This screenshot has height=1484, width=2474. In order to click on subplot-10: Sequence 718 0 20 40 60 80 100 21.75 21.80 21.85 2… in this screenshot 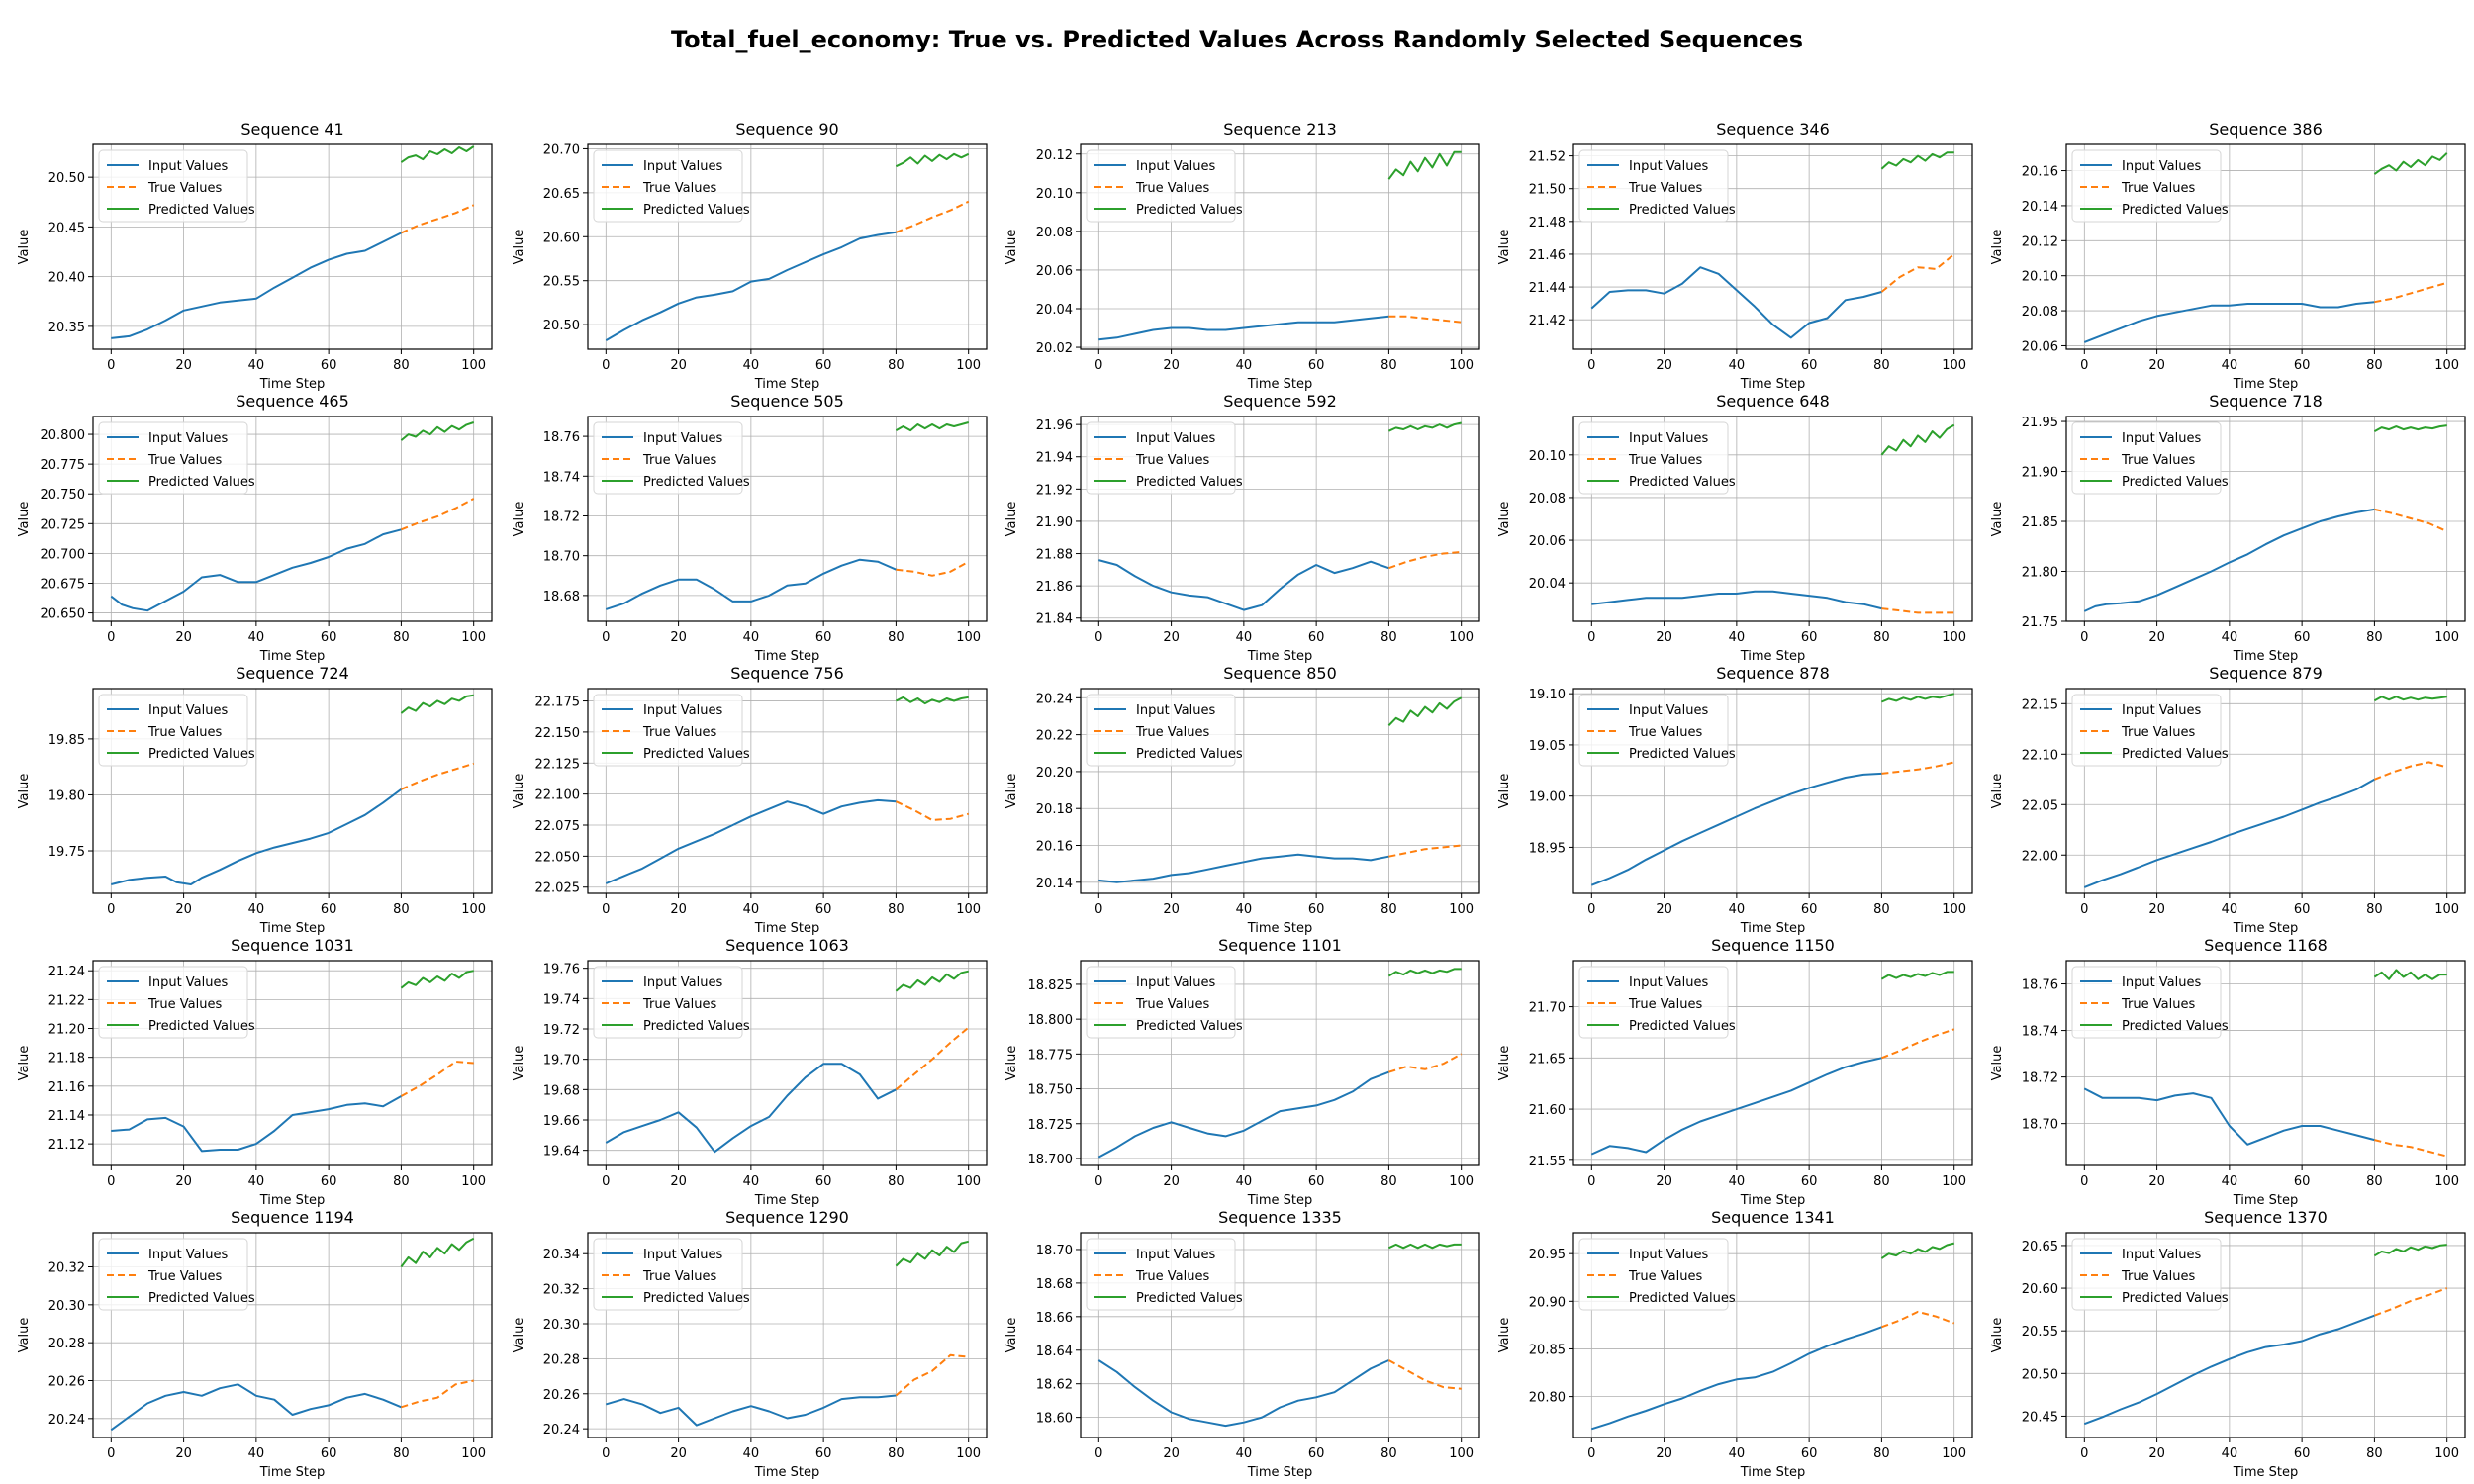, I will do `click(2228, 528)`.